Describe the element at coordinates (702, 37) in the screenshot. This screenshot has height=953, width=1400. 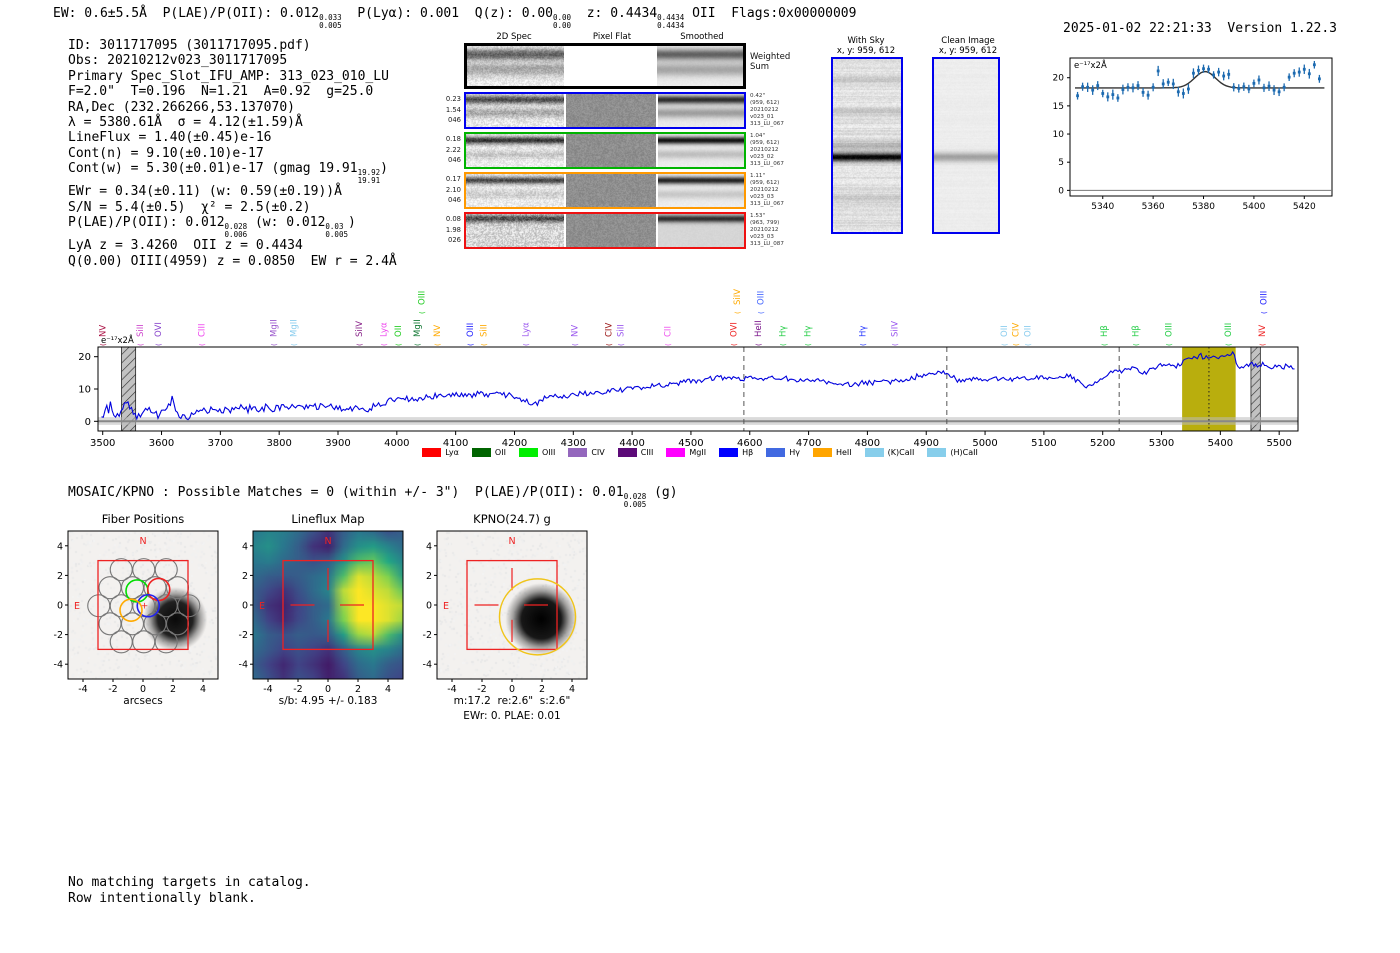
I see `cutout-col-header-smoothed: Smoothed` at that location.